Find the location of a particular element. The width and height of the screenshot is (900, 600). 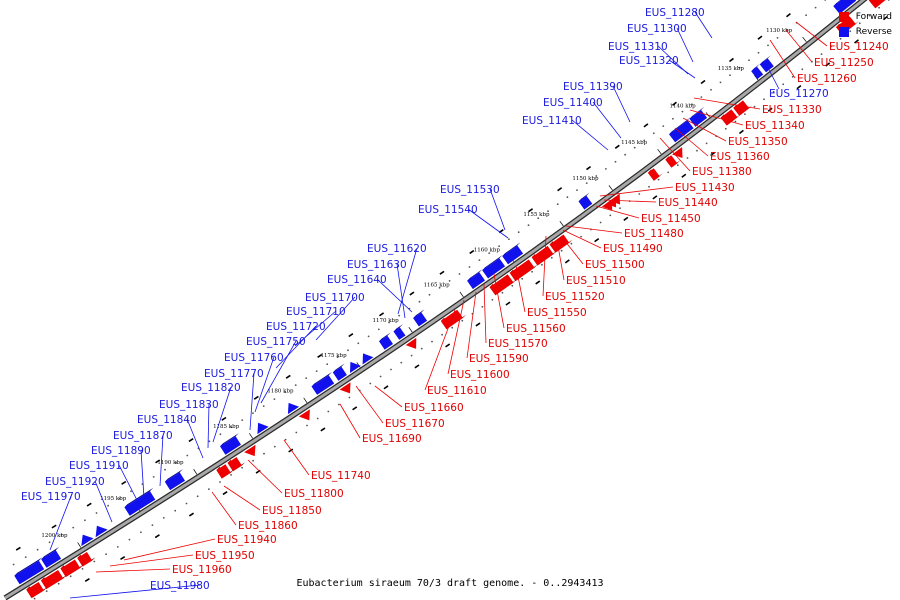

forward-gene-label: EUS_11570 is located at coordinates (518, 344).